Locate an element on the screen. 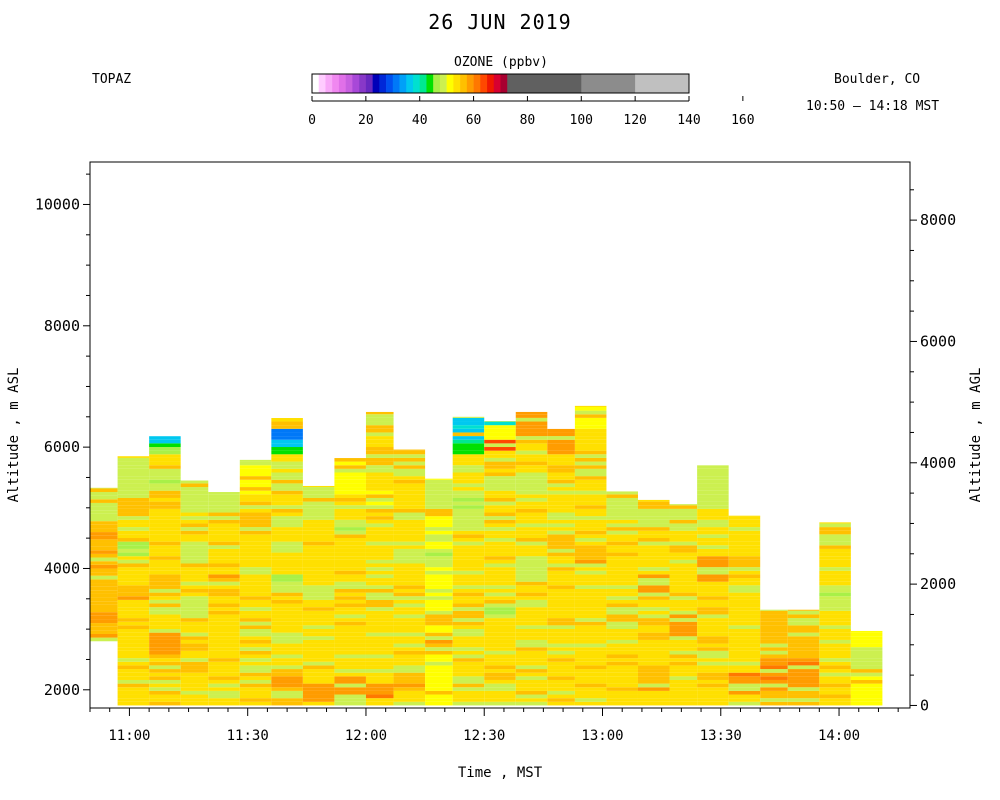 Image resolution: width=1000 pixels, height=800 pixels. colorbar-frame is located at coordinates (500, 83).